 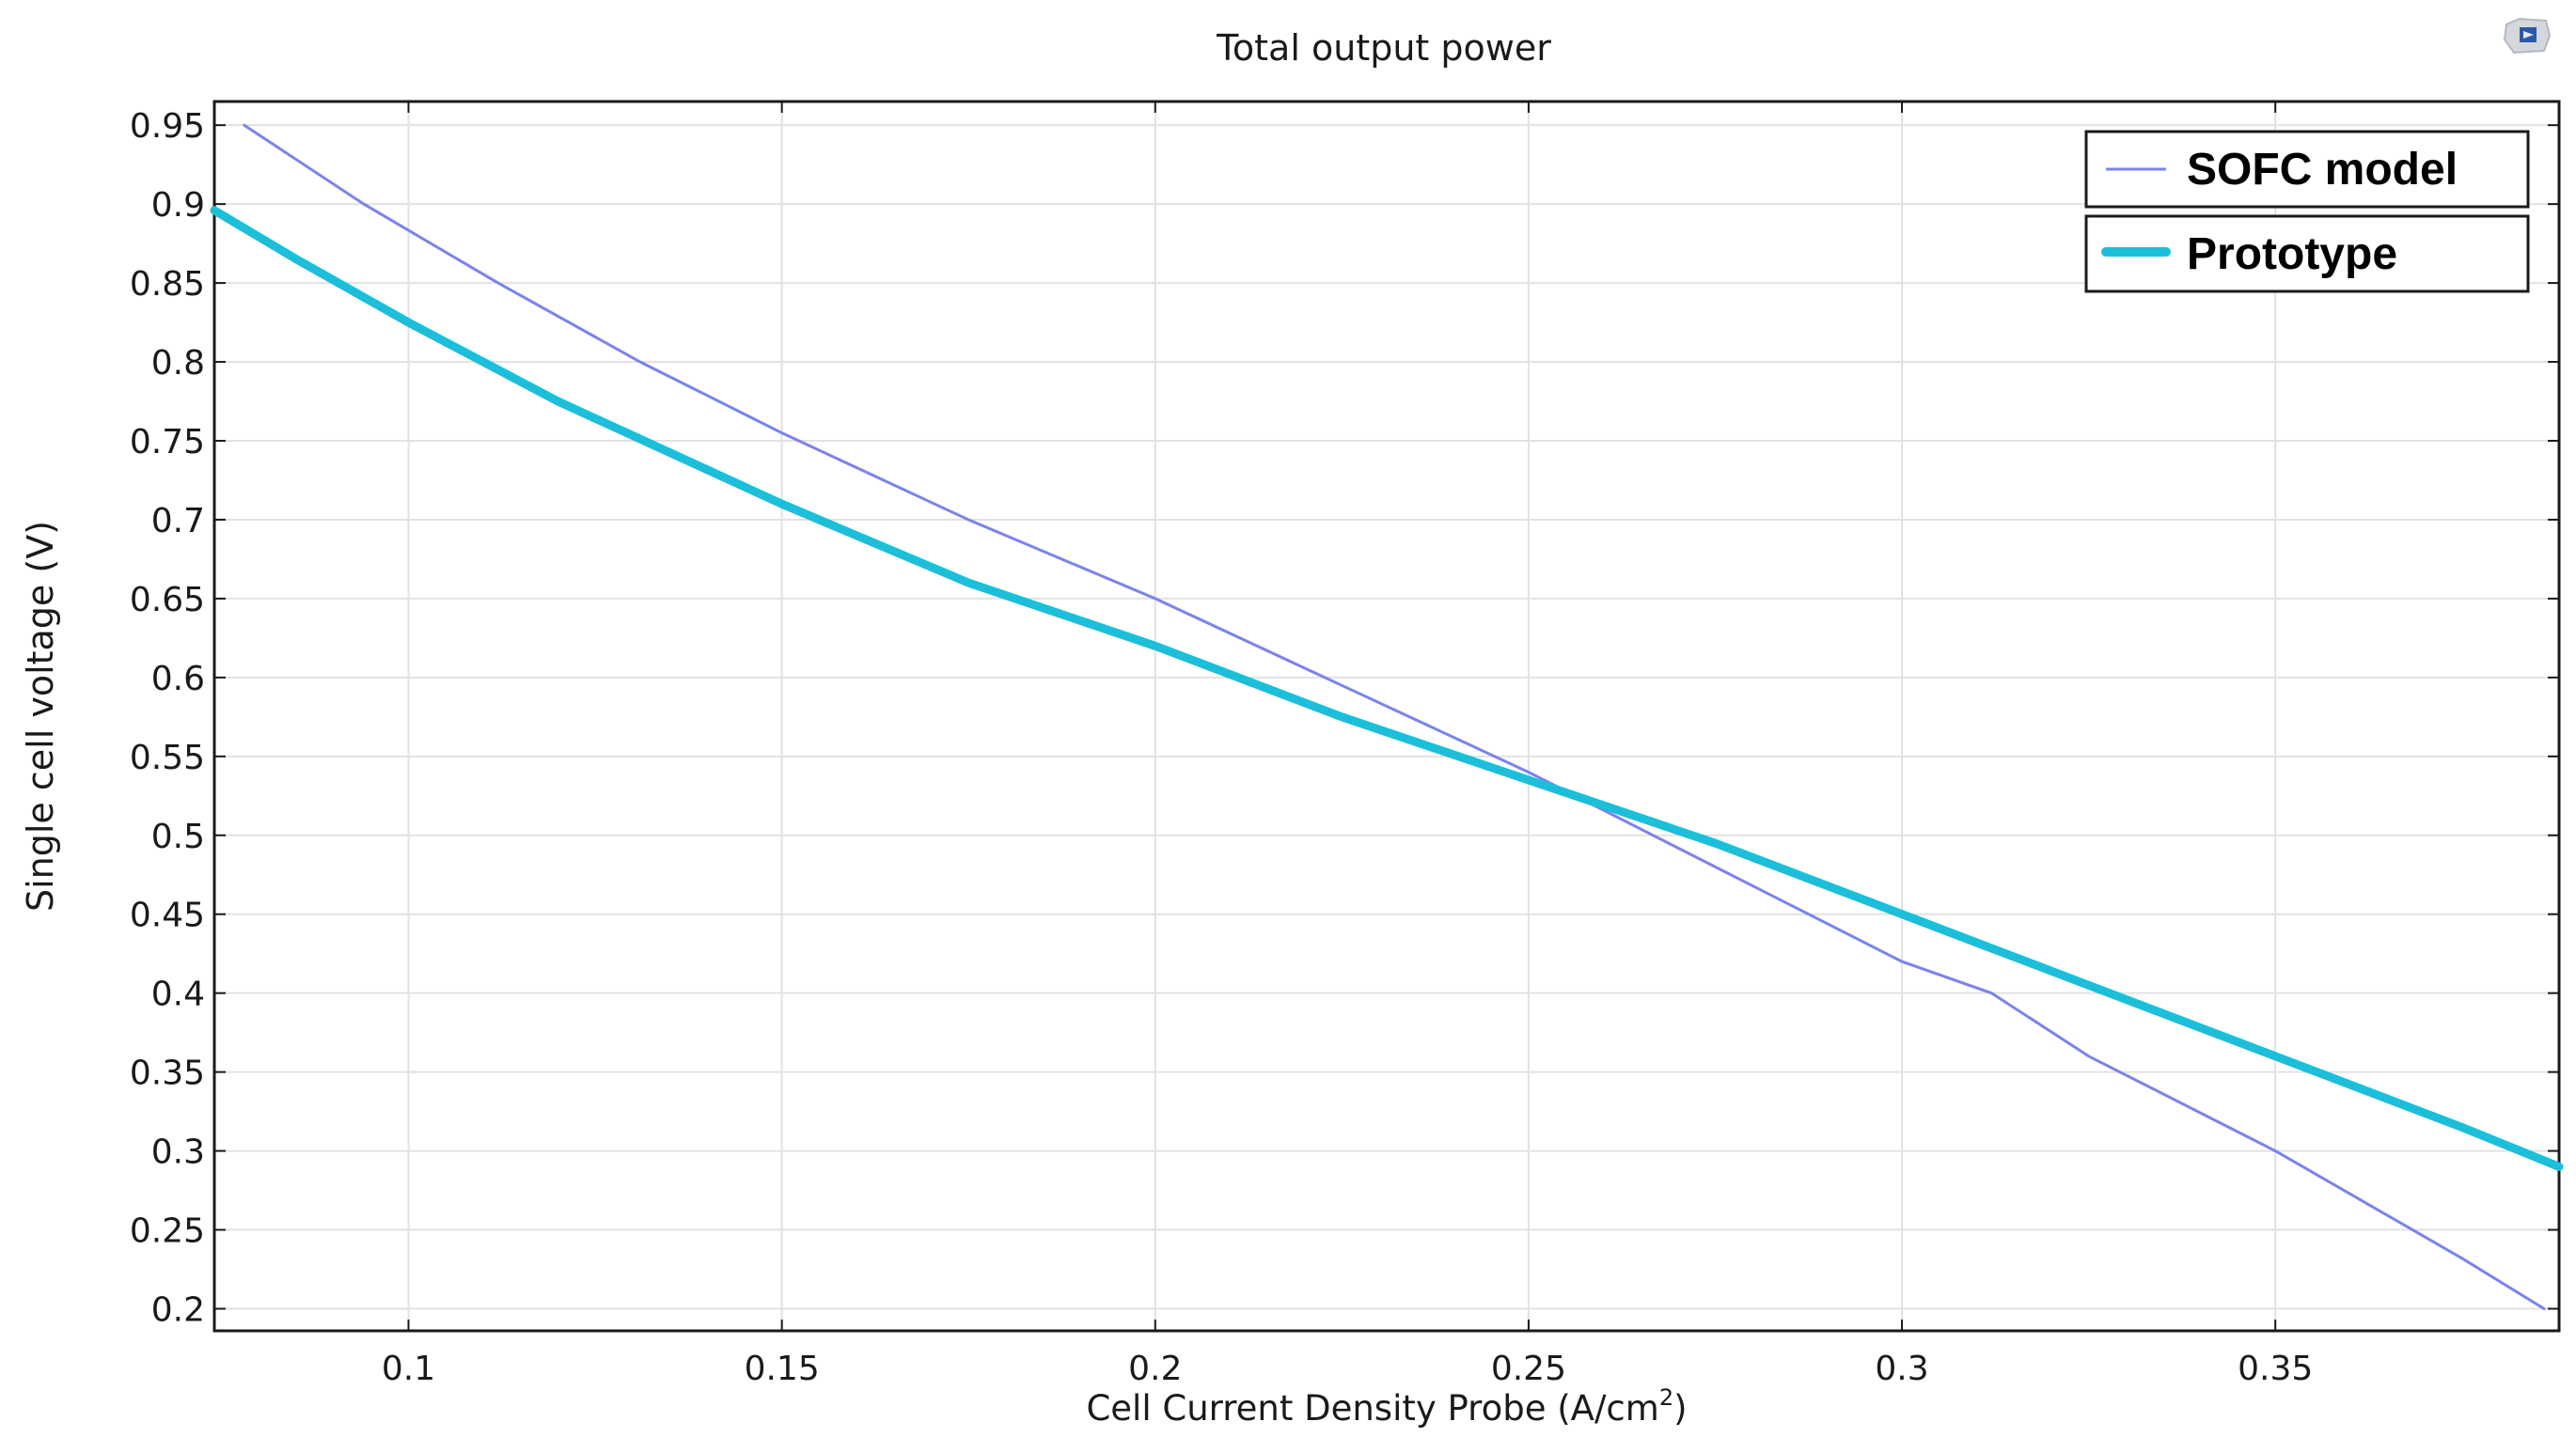 What do you see at coordinates (168, 284) in the screenshot?
I see `y-tick-label: 0.85` at bounding box center [168, 284].